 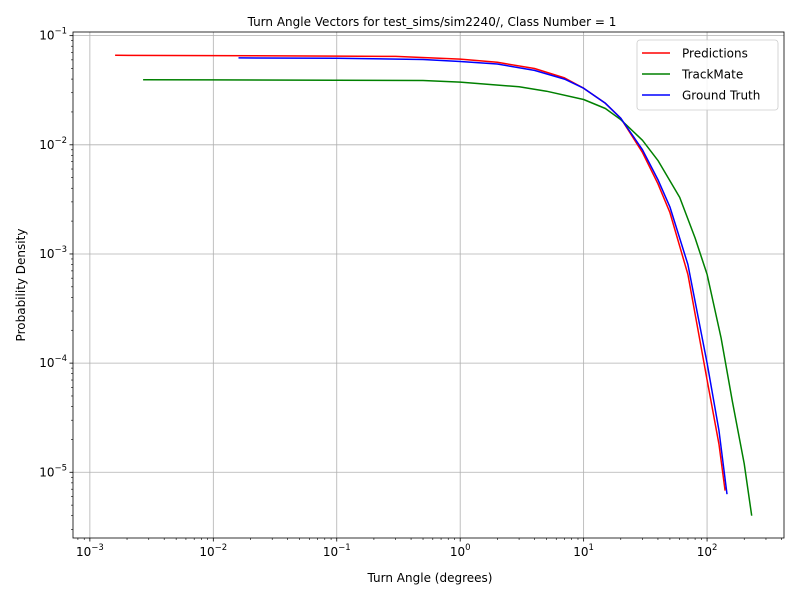 What do you see at coordinates (60, 141) in the screenshot?
I see `y-tick-label-exponent: −2` at bounding box center [60, 141].